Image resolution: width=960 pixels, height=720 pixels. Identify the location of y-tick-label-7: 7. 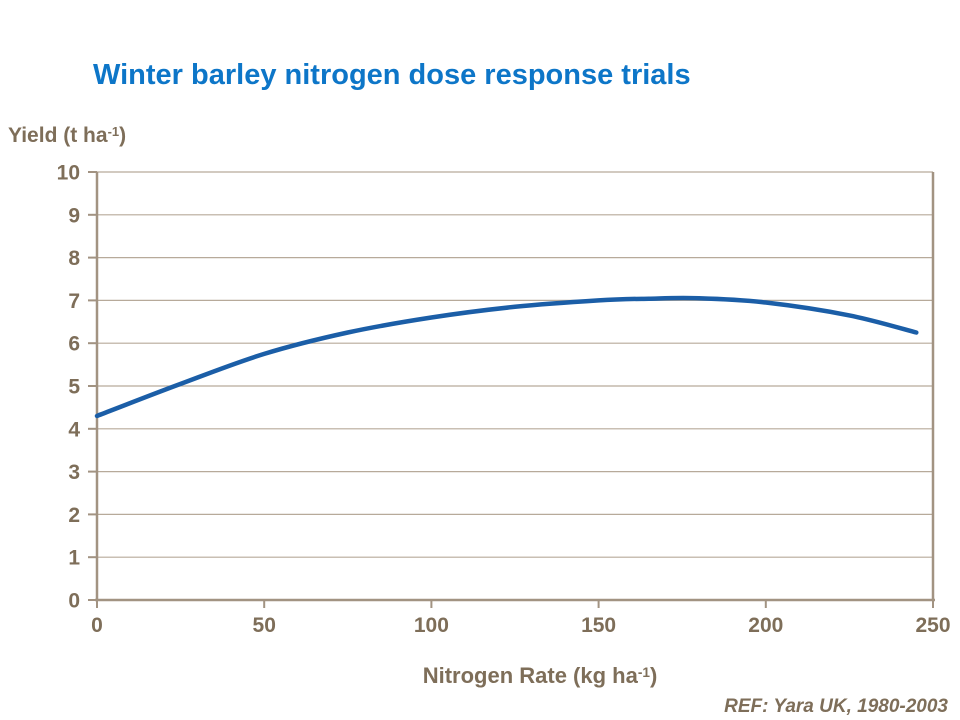
(74, 301).